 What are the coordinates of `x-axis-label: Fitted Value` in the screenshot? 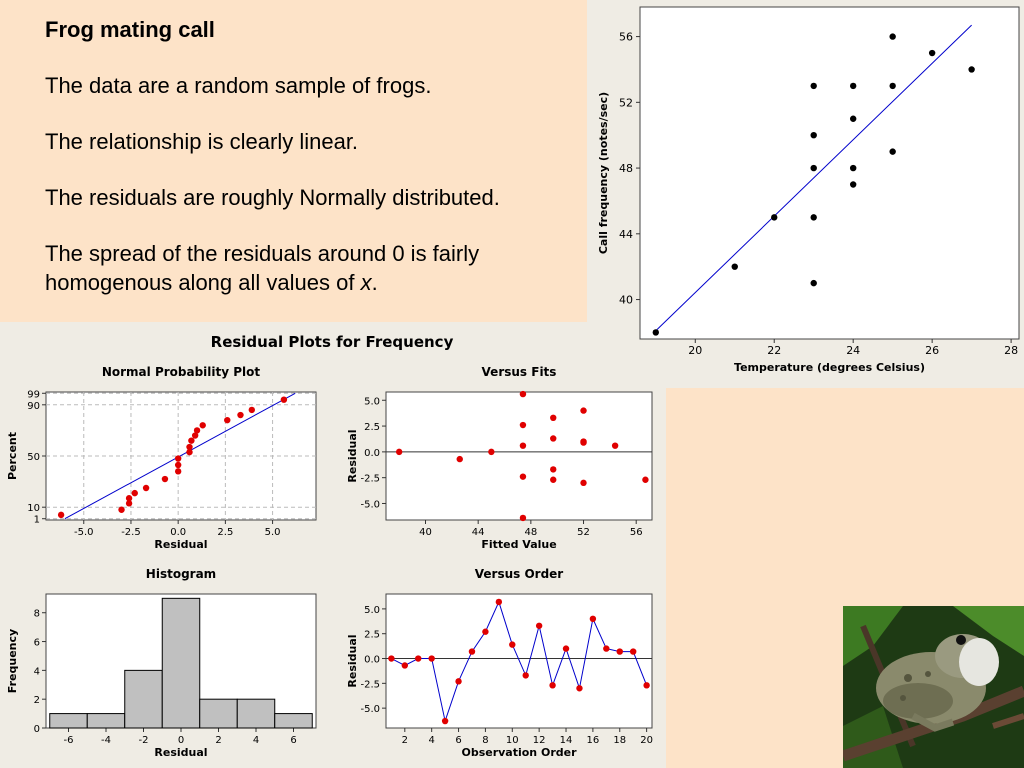 It's located at (518, 544).